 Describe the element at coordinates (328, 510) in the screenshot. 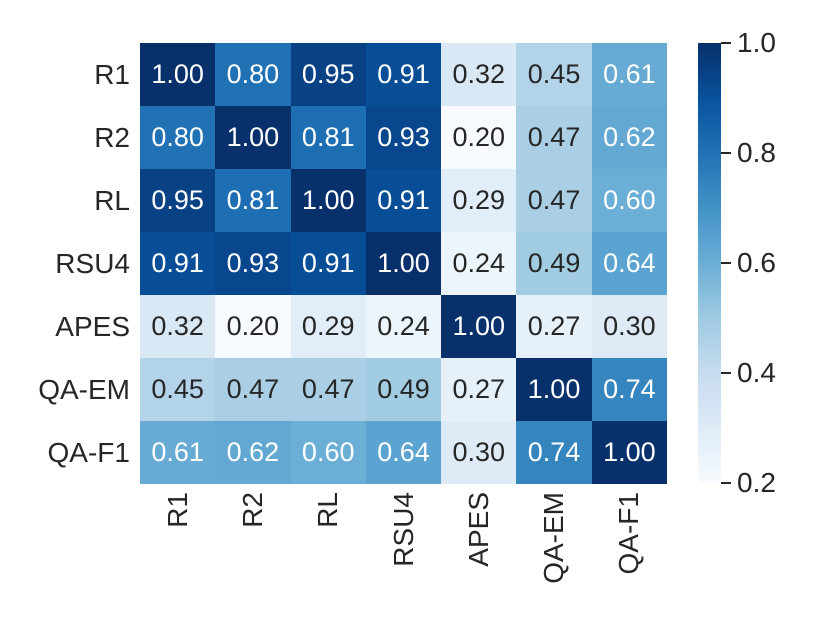

I see `x-tick-label-RL: RL` at that location.